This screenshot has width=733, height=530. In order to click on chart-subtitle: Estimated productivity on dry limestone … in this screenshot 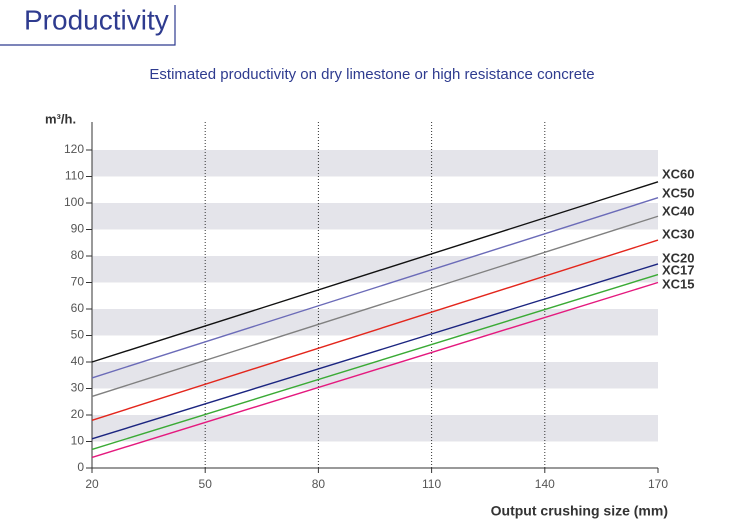, I will do `click(371, 74)`.